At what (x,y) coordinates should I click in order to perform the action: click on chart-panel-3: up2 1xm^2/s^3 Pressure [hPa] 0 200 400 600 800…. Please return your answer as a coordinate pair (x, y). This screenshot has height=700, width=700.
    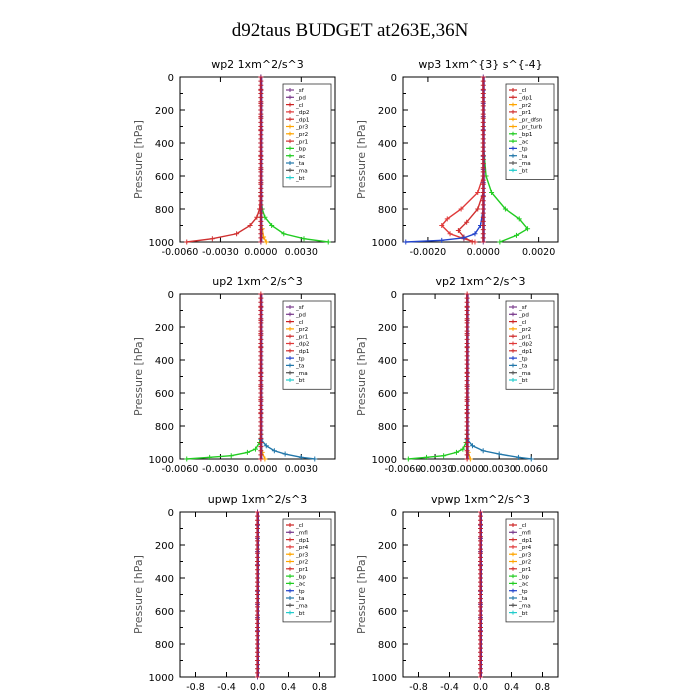
    Looking at the image, I should click on (234, 375).